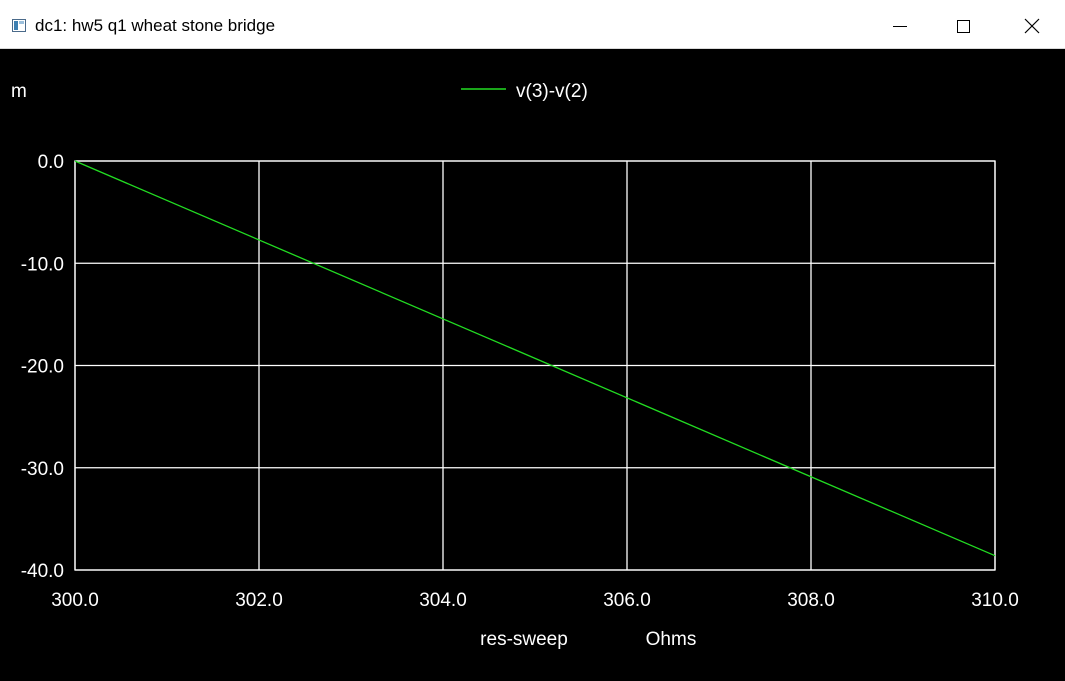 The image size is (1065, 681). I want to click on app-icon, so click(19, 25).